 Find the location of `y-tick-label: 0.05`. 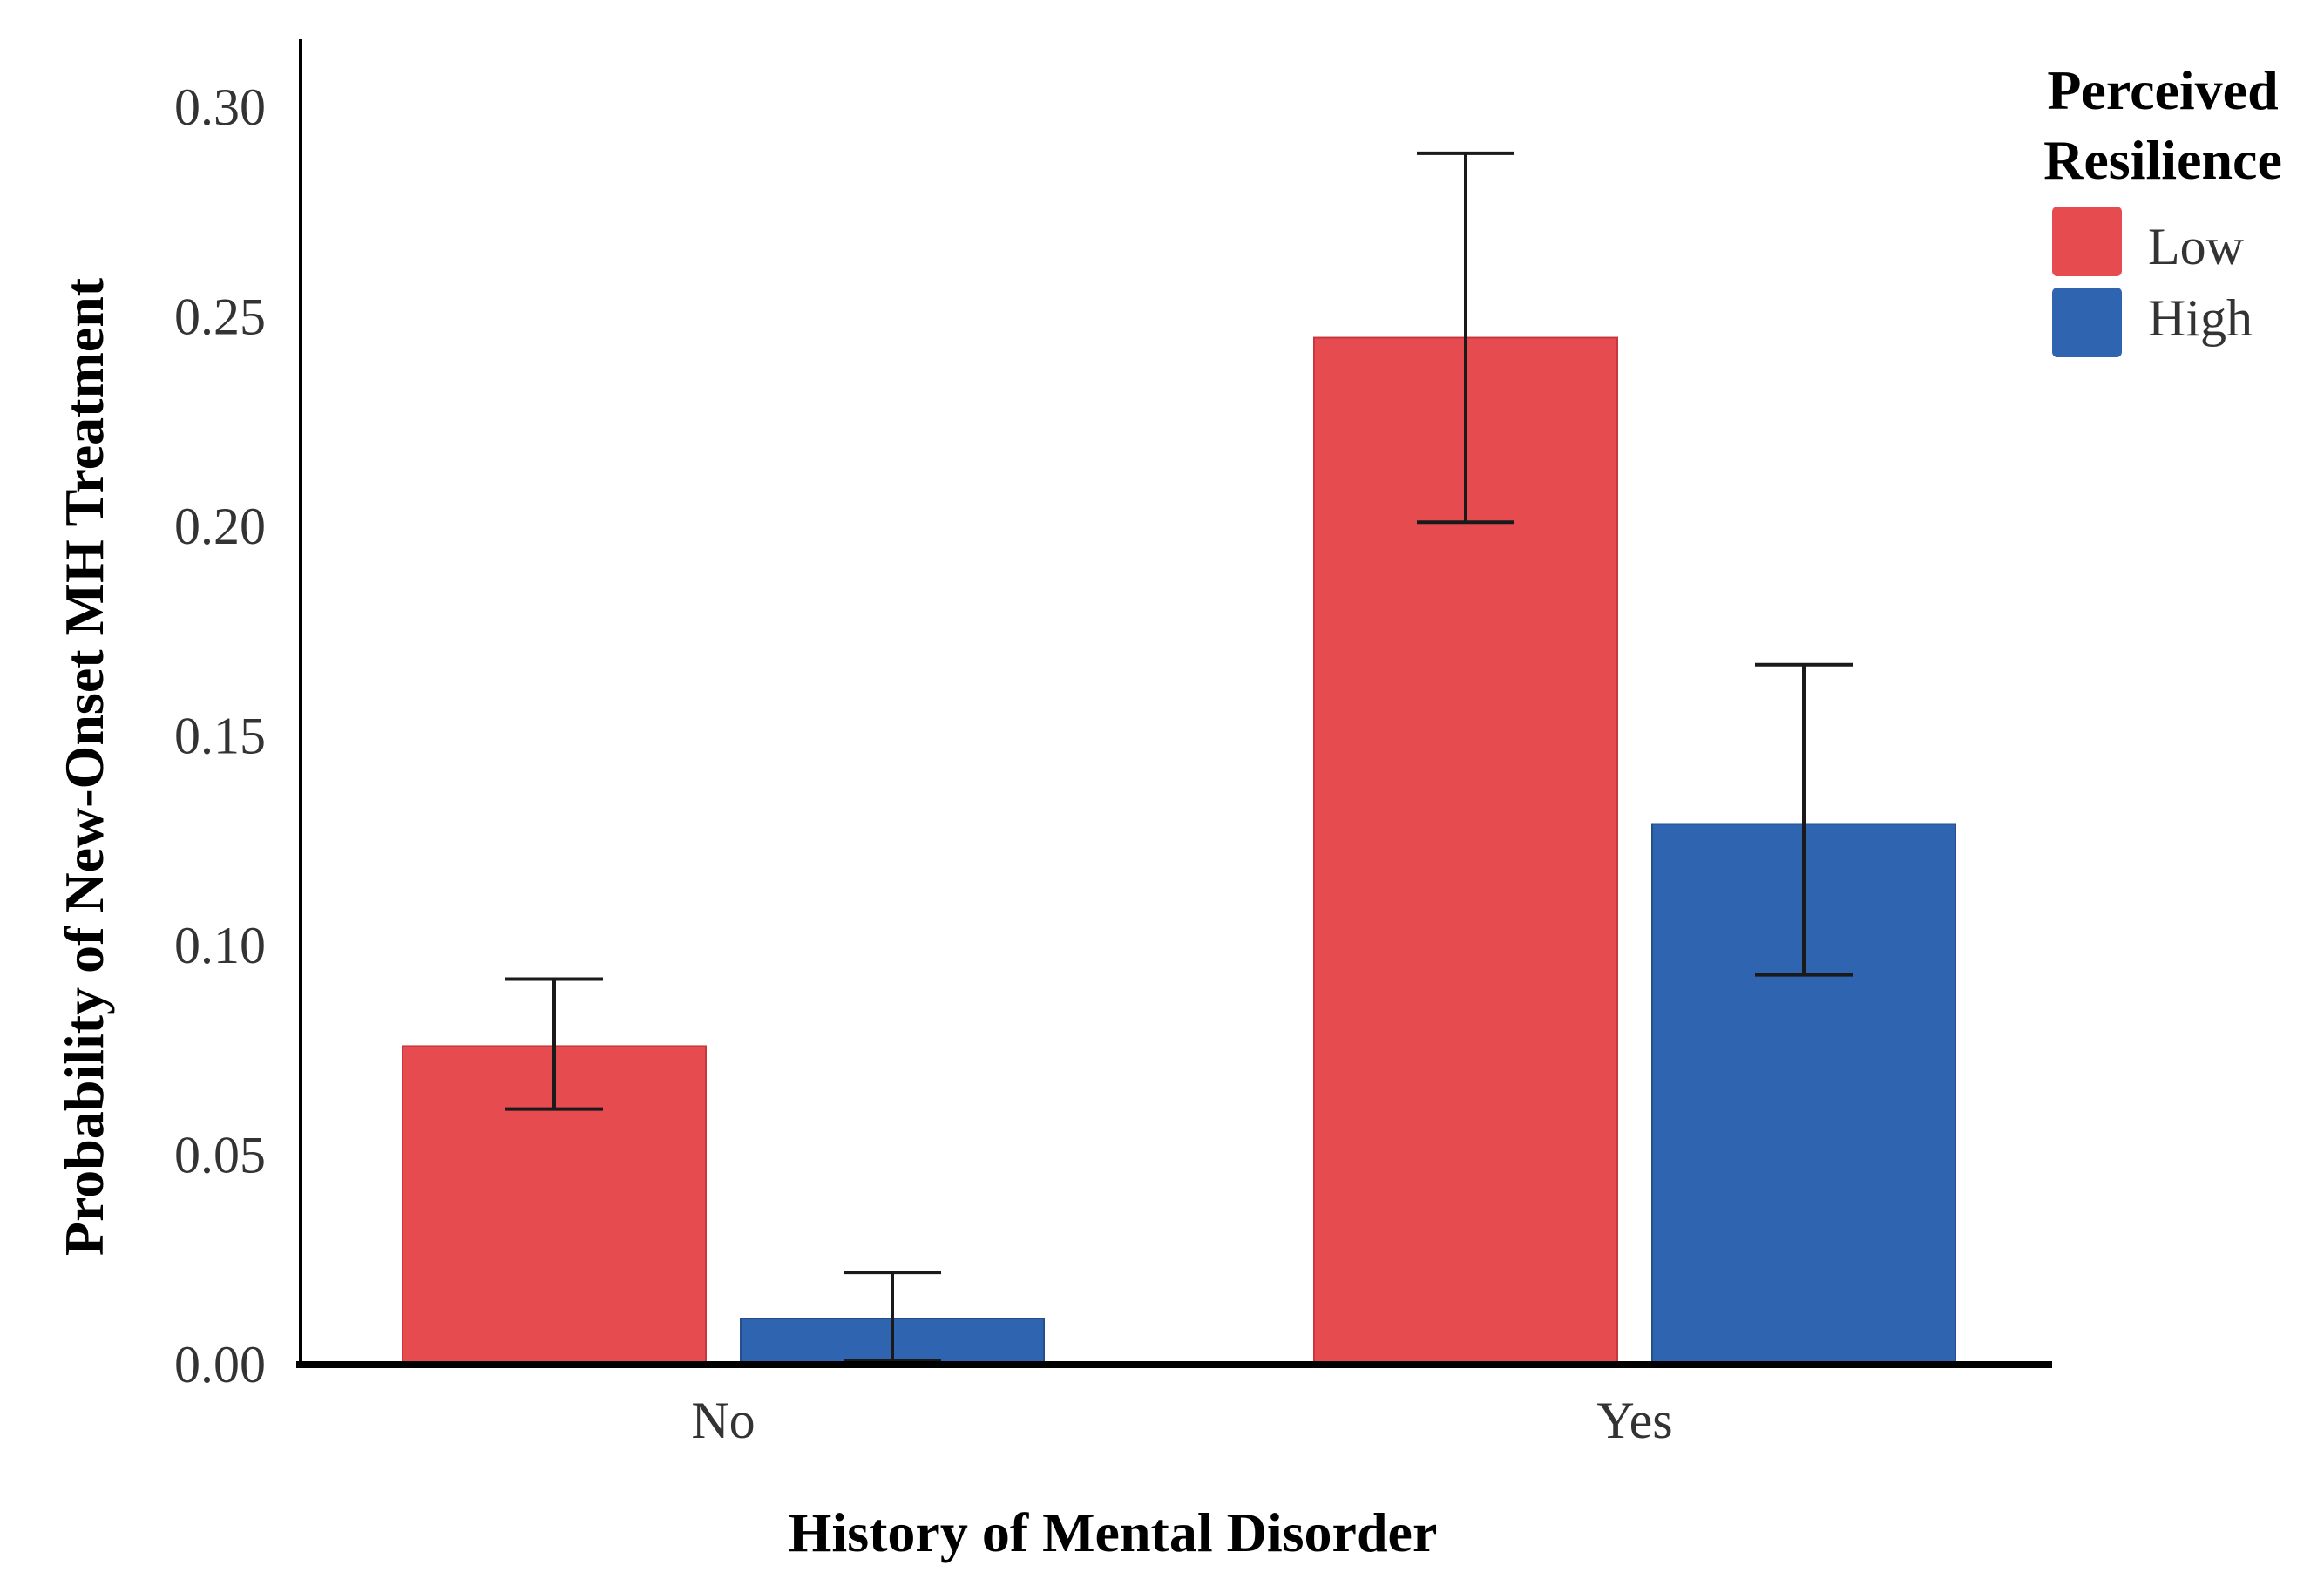

y-tick-label: 0.05 is located at coordinates (220, 1155).